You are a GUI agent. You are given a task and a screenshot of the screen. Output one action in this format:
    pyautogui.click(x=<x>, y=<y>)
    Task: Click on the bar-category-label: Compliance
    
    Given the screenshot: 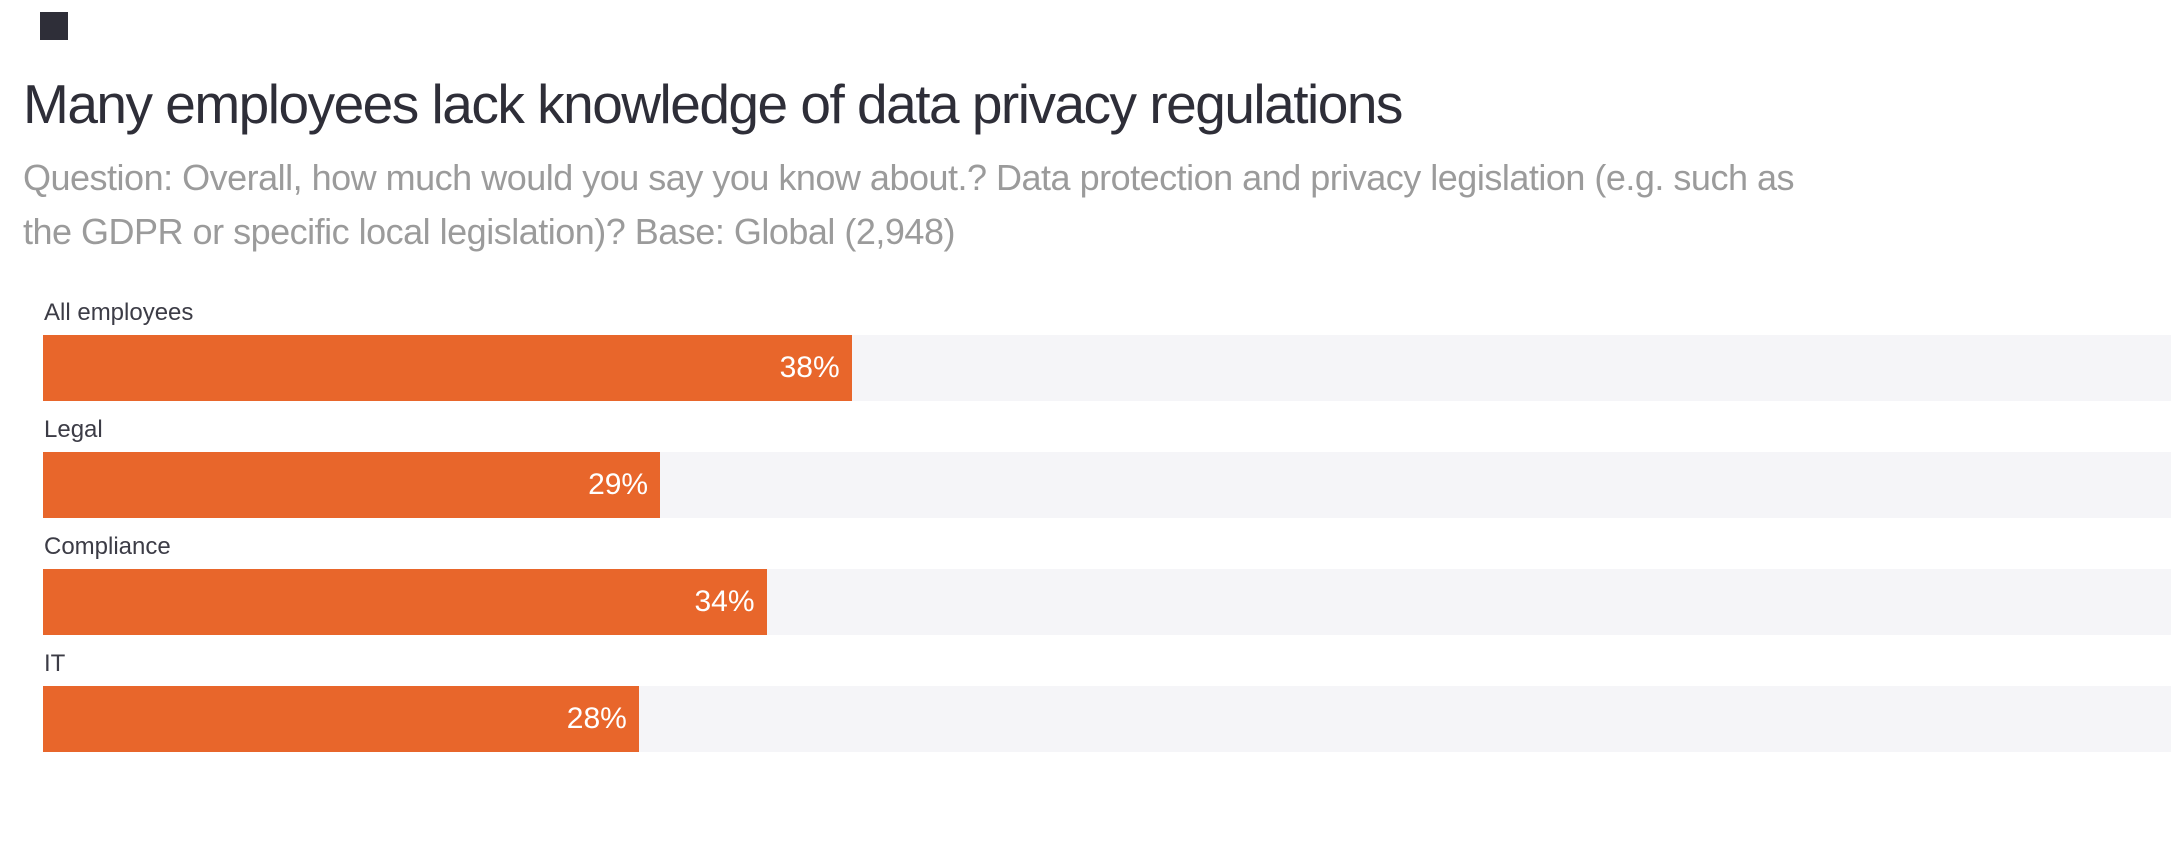 What is the action you would take?
    pyautogui.click(x=107, y=546)
    